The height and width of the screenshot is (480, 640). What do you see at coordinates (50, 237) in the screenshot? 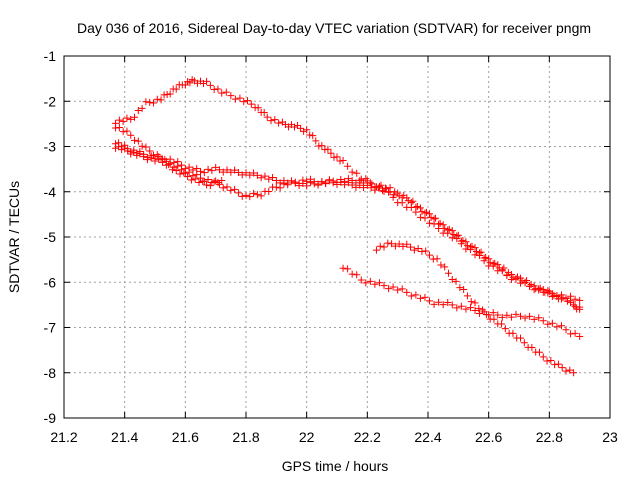
I see `y-tick-label: -5` at bounding box center [50, 237].